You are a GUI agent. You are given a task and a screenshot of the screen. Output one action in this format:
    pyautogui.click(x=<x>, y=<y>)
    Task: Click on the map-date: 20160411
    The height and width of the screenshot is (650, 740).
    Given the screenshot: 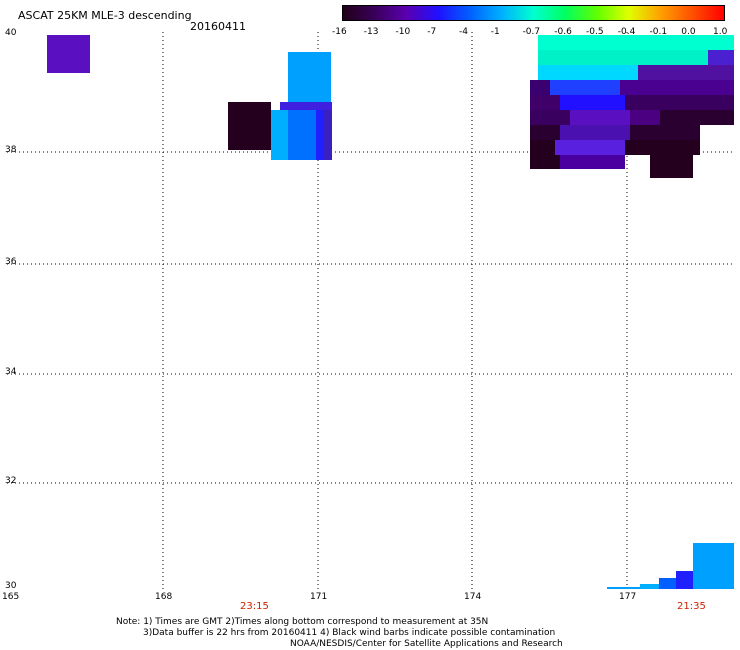 What is the action you would take?
    pyautogui.click(x=218, y=26)
    